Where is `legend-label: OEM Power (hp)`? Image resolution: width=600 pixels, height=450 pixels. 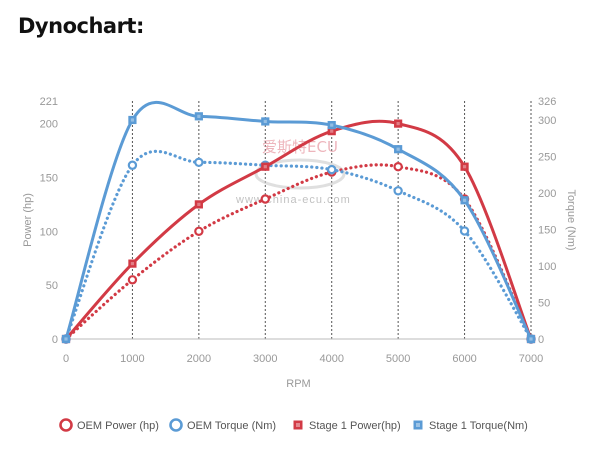
legend-label: OEM Power (hp) is located at coordinates (118, 426).